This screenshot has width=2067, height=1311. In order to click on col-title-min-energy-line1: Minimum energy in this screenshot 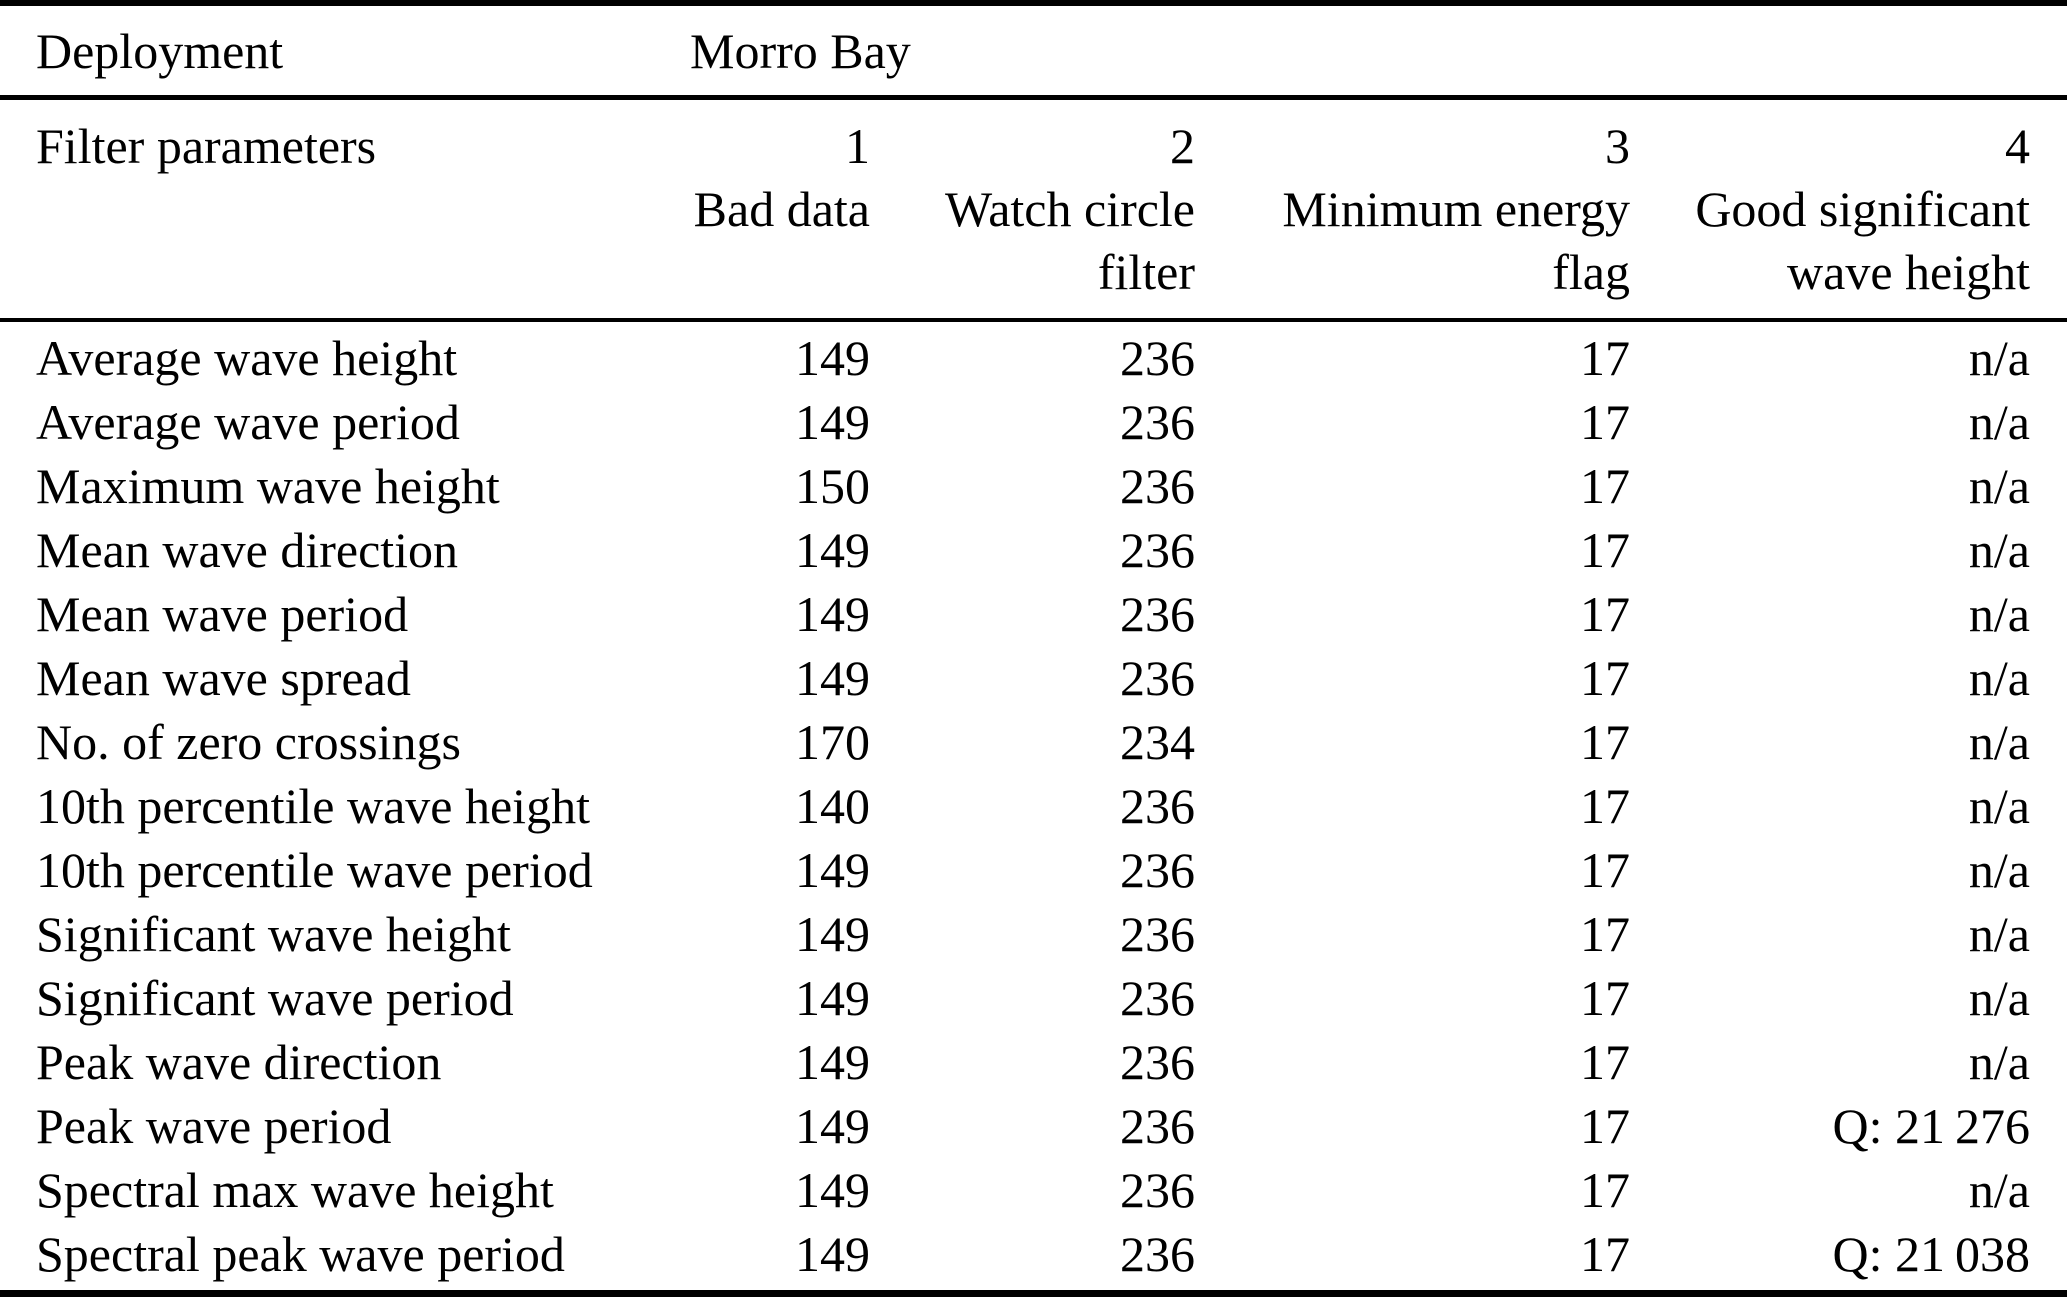, I will do `click(1456, 209)`.